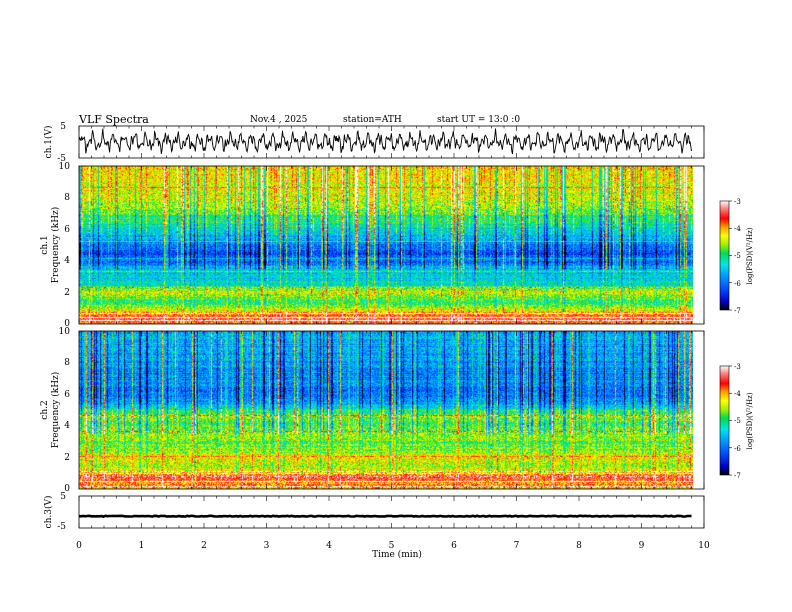 Image resolution: width=792 pixels, height=612 pixels. I want to click on ch1-ylabel: ch.1(V), so click(48, 142).